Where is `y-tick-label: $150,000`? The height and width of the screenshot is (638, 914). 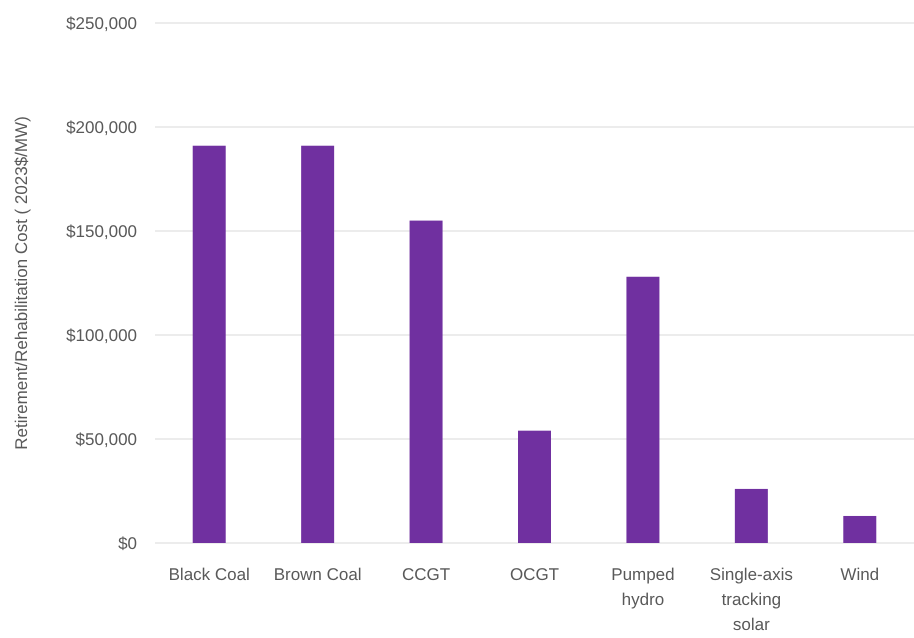
y-tick-label: $150,000 is located at coordinates (101, 231).